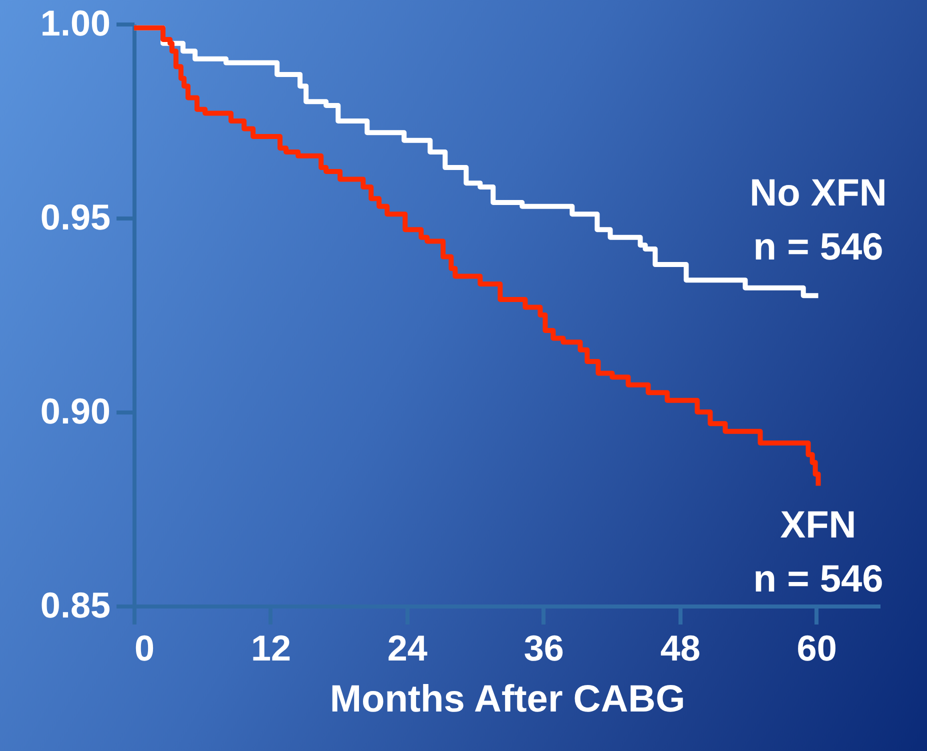 Image resolution: width=927 pixels, height=751 pixels. Describe the element at coordinates (75, 411) in the screenshot. I see `y-tick-label: 0.90` at that location.